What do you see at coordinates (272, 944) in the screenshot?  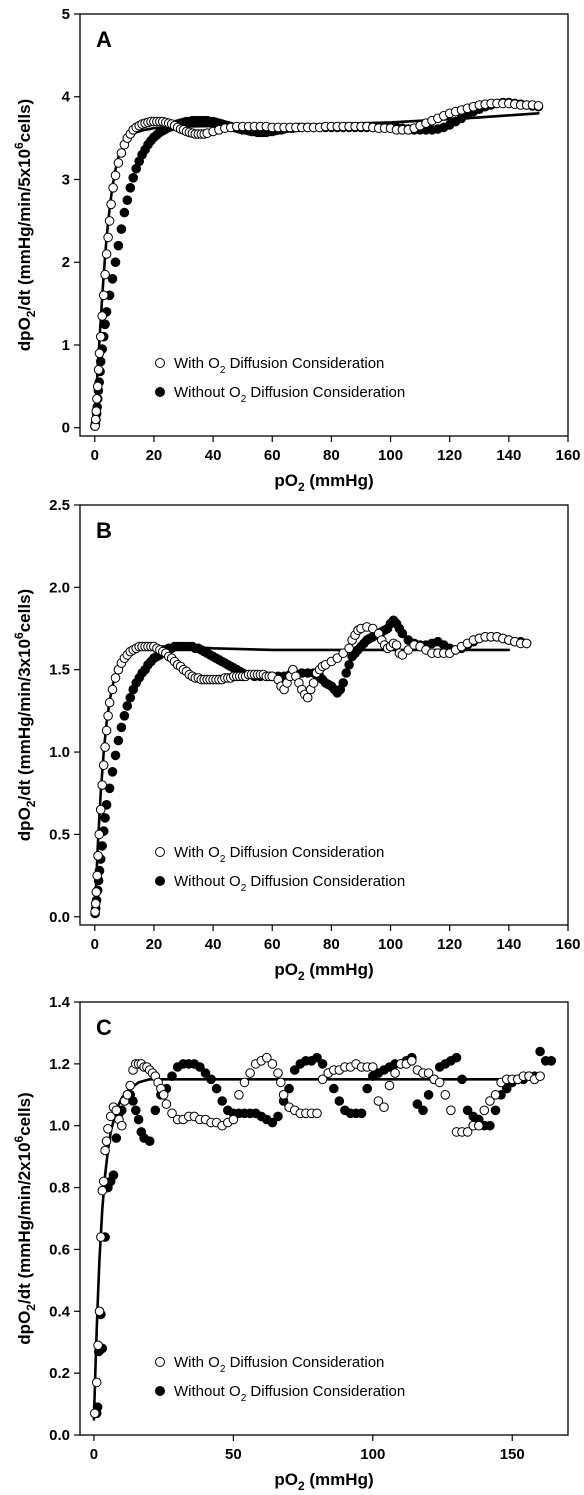 I see `x-tick-label: 60` at bounding box center [272, 944].